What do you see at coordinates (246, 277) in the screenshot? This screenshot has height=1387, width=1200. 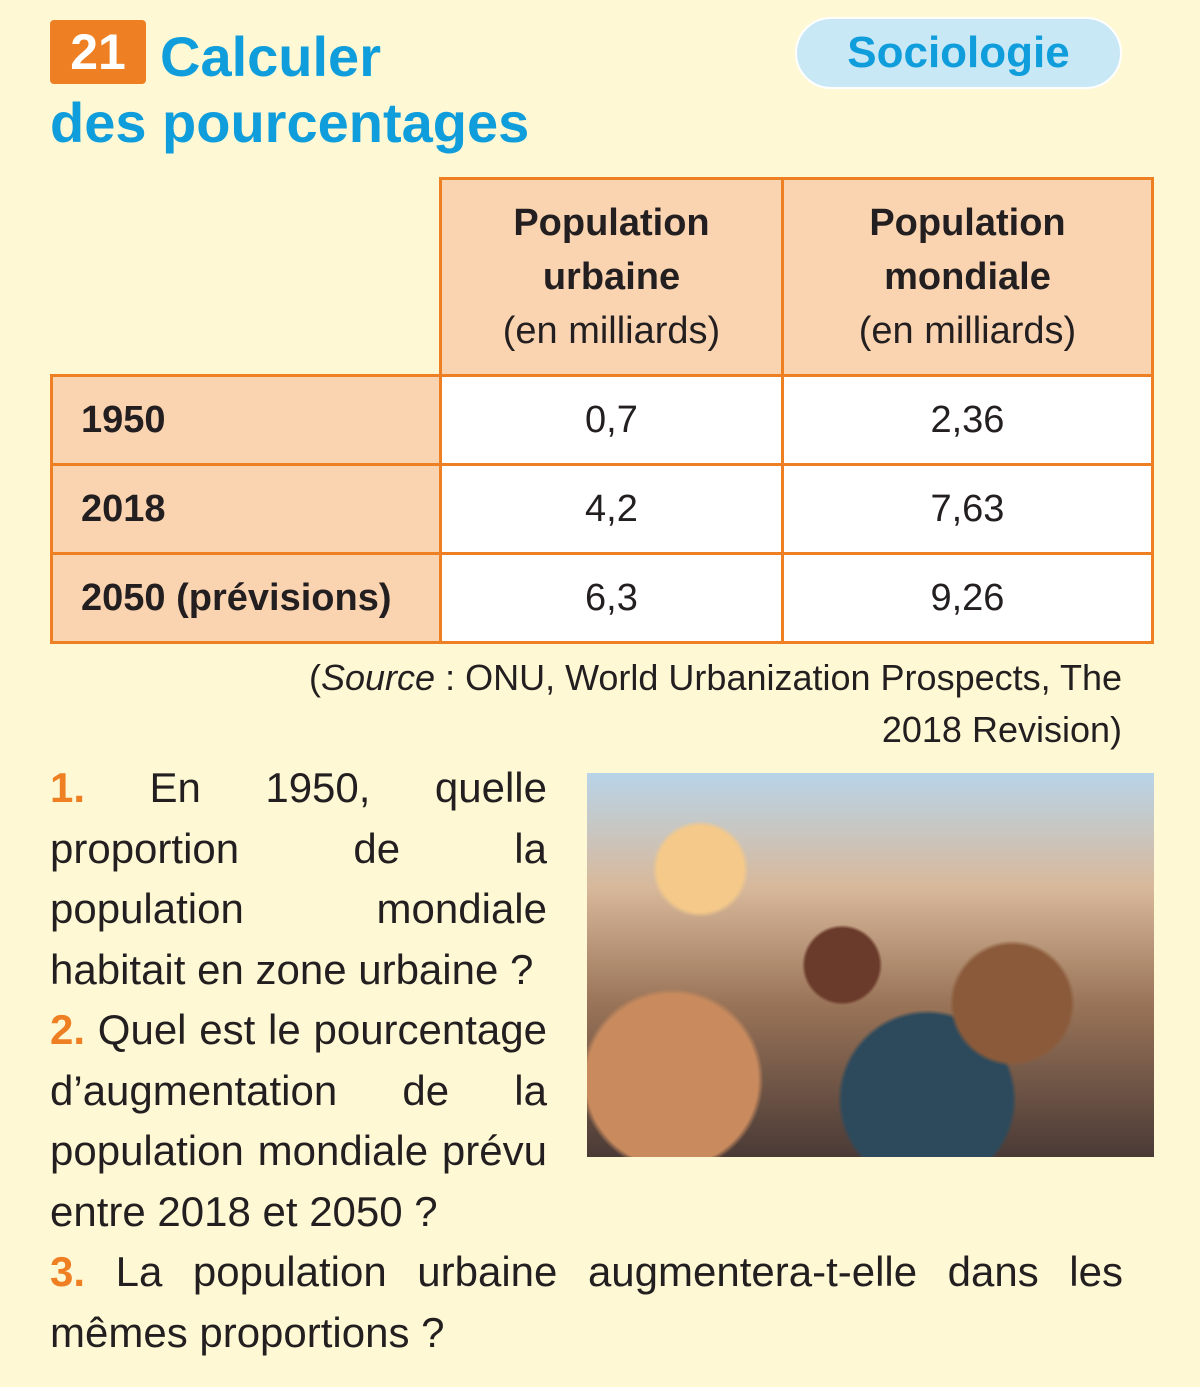 I see `empty-header-cell` at bounding box center [246, 277].